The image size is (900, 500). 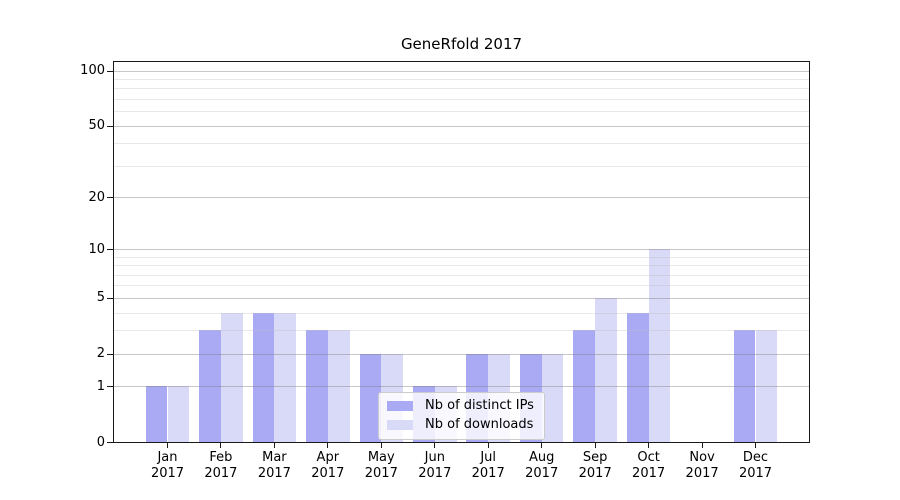 I want to click on x-tick-month: Sep, so click(x=595, y=457).